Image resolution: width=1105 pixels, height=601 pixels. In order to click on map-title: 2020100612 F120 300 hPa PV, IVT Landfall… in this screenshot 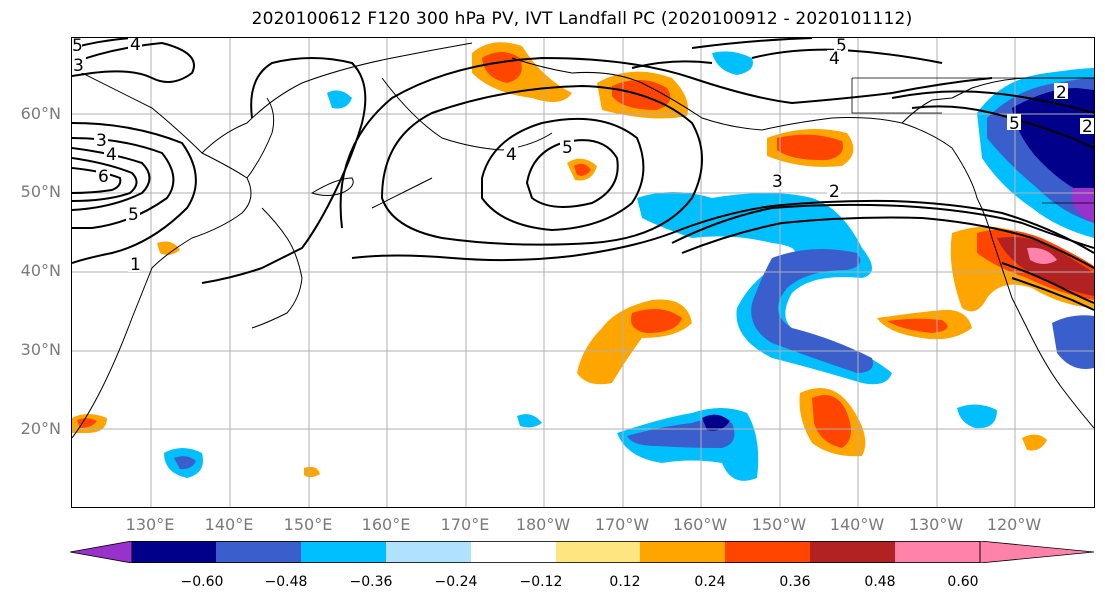, I will do `click(582, 19)`.